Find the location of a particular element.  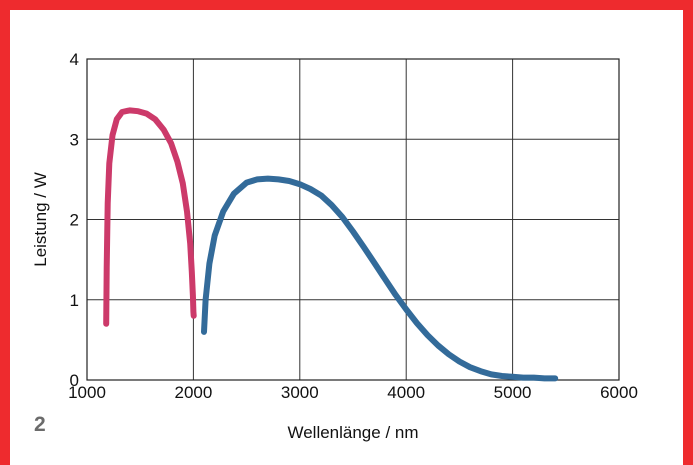

x-tick-label: 1000 is located at coordinates (87, 392).